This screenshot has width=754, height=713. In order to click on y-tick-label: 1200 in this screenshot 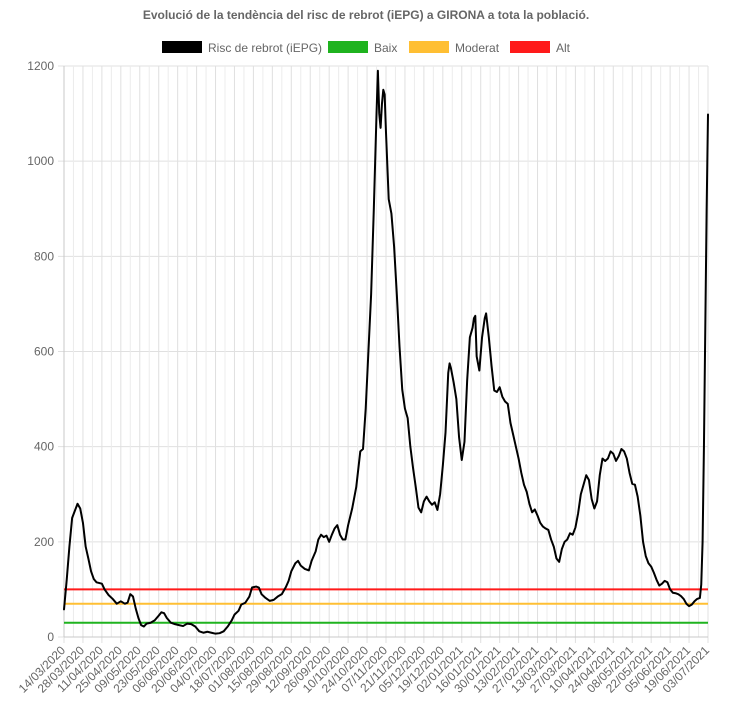, I will do `click(40, 66)`.